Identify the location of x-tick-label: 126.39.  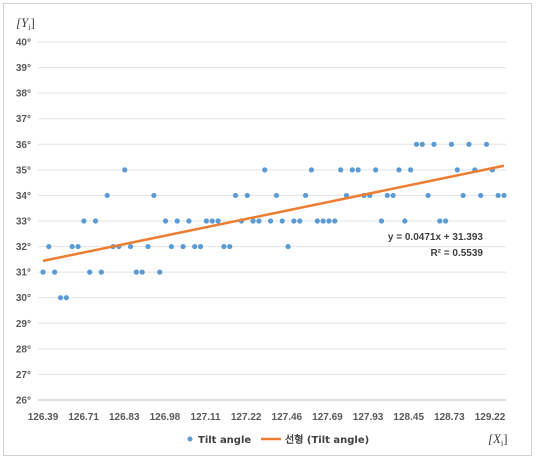
(43, 417).